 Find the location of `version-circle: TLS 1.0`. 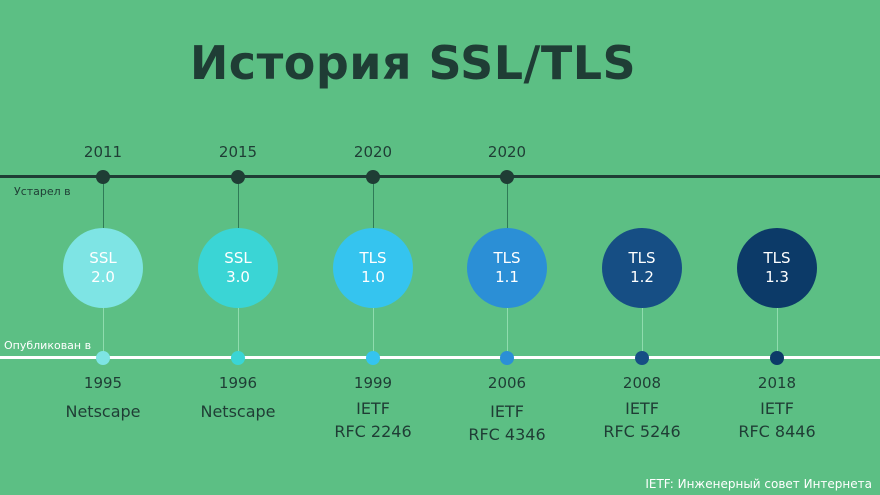

version-circle: TLS 1.0 is located at coordinates (373, 268).